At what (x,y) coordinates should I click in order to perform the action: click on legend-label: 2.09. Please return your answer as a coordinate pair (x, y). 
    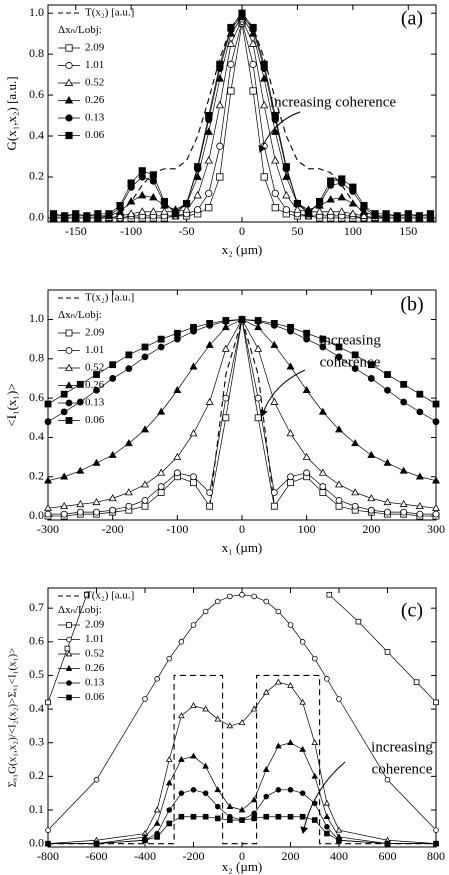
    Looking at the image, I should click on (95, 625).